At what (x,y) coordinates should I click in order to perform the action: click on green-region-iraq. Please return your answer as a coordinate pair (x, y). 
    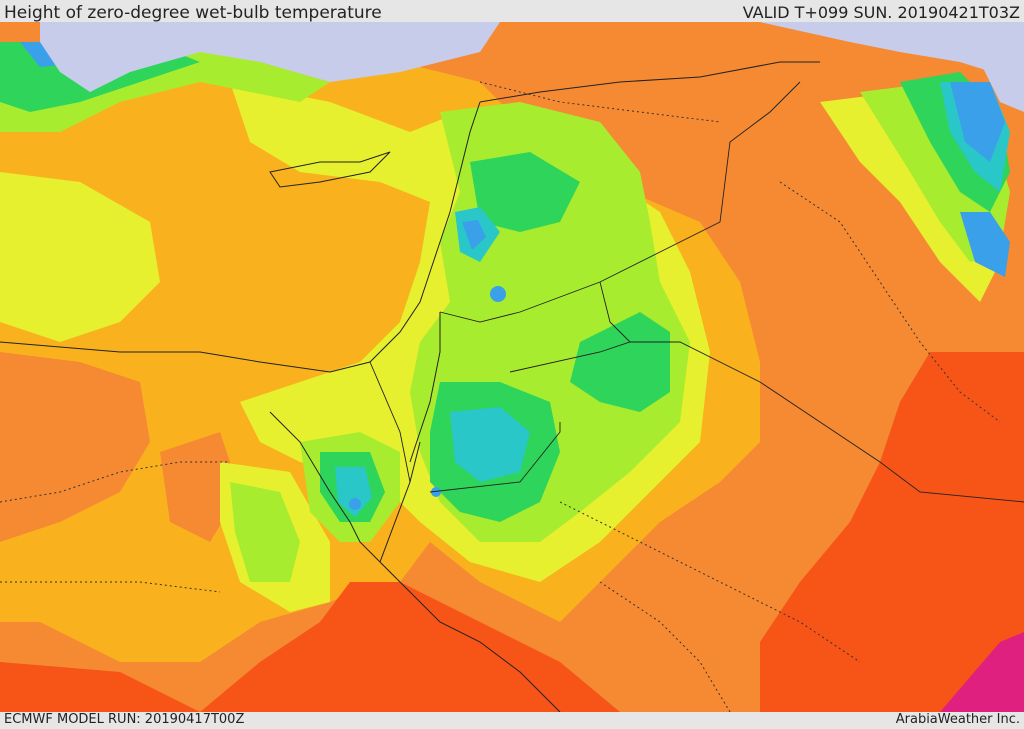
    Looking at the image, I should click on (620, 362).